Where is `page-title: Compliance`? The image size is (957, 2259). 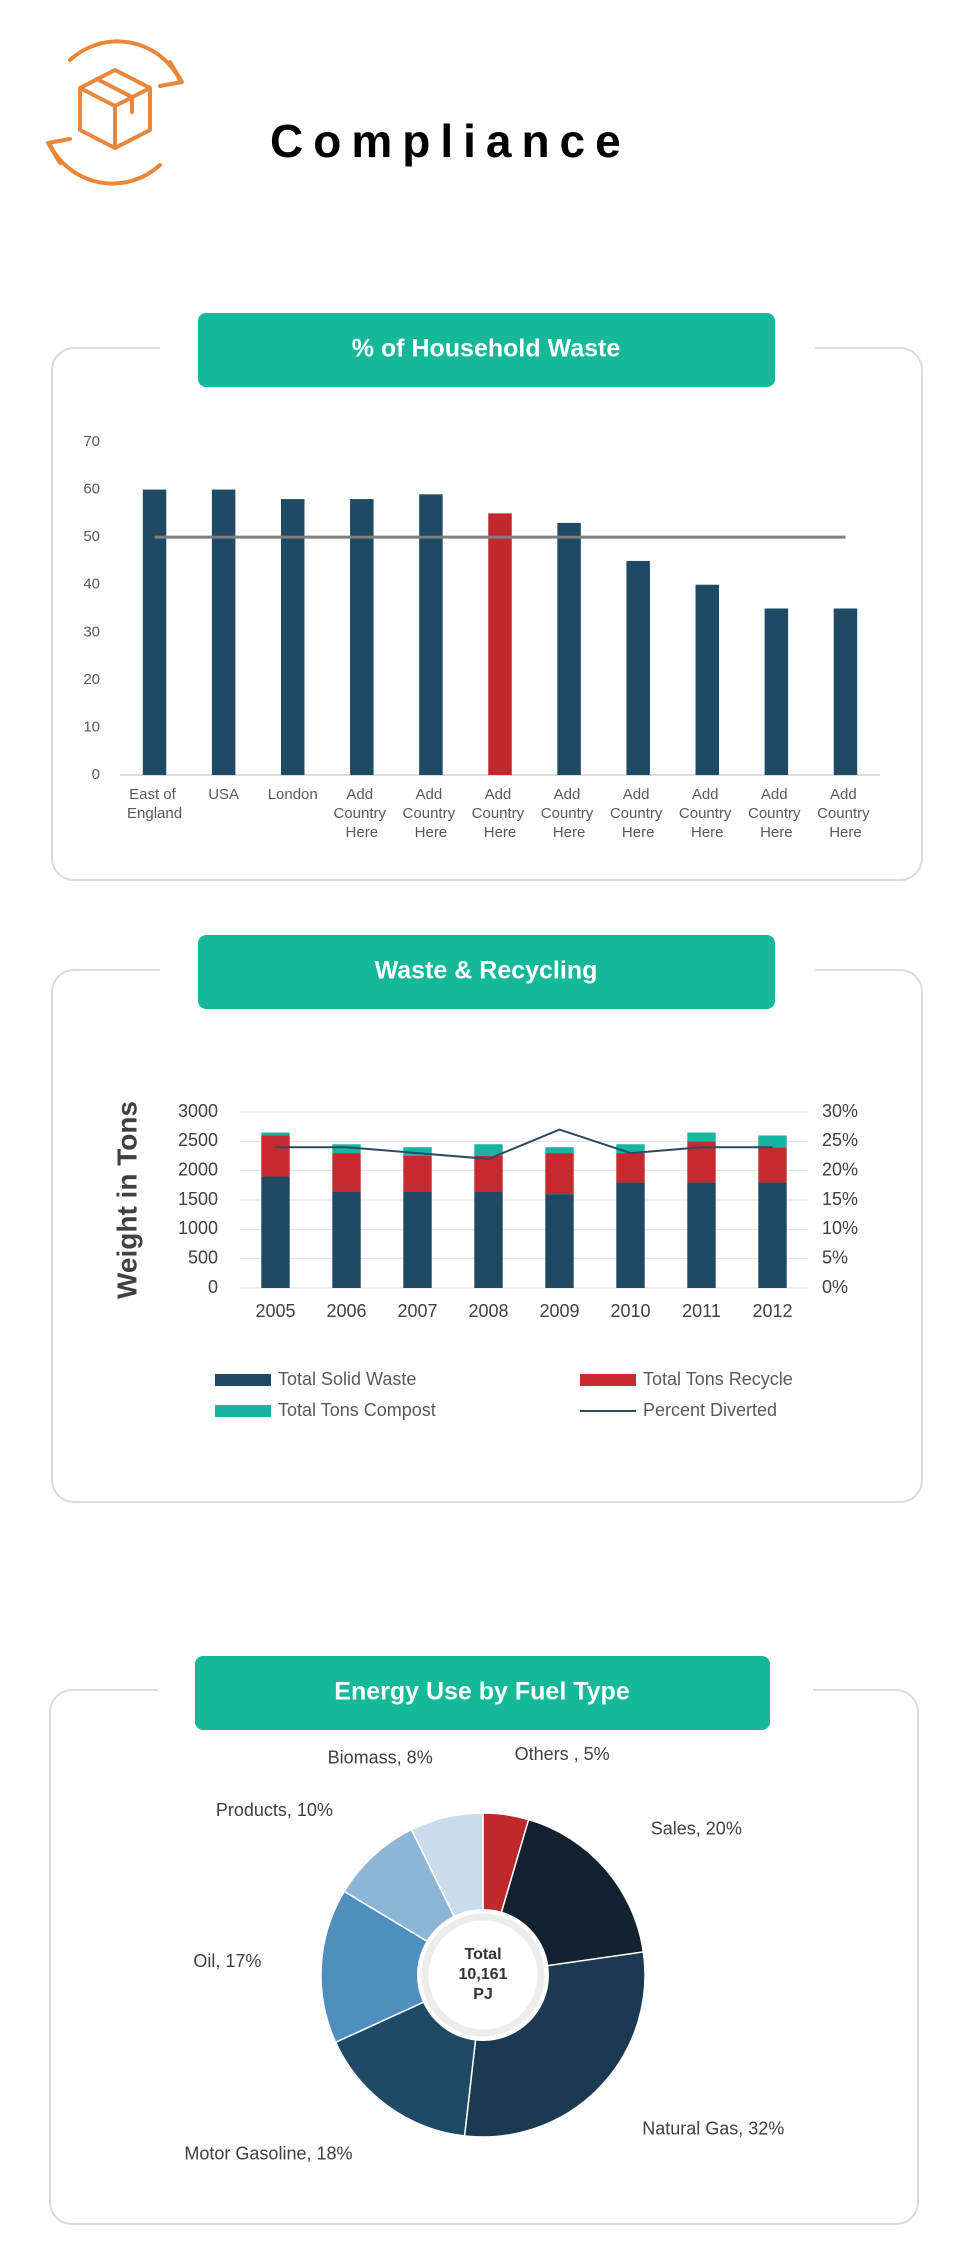 page-title: Compliance is located at coordinates (450, 141).